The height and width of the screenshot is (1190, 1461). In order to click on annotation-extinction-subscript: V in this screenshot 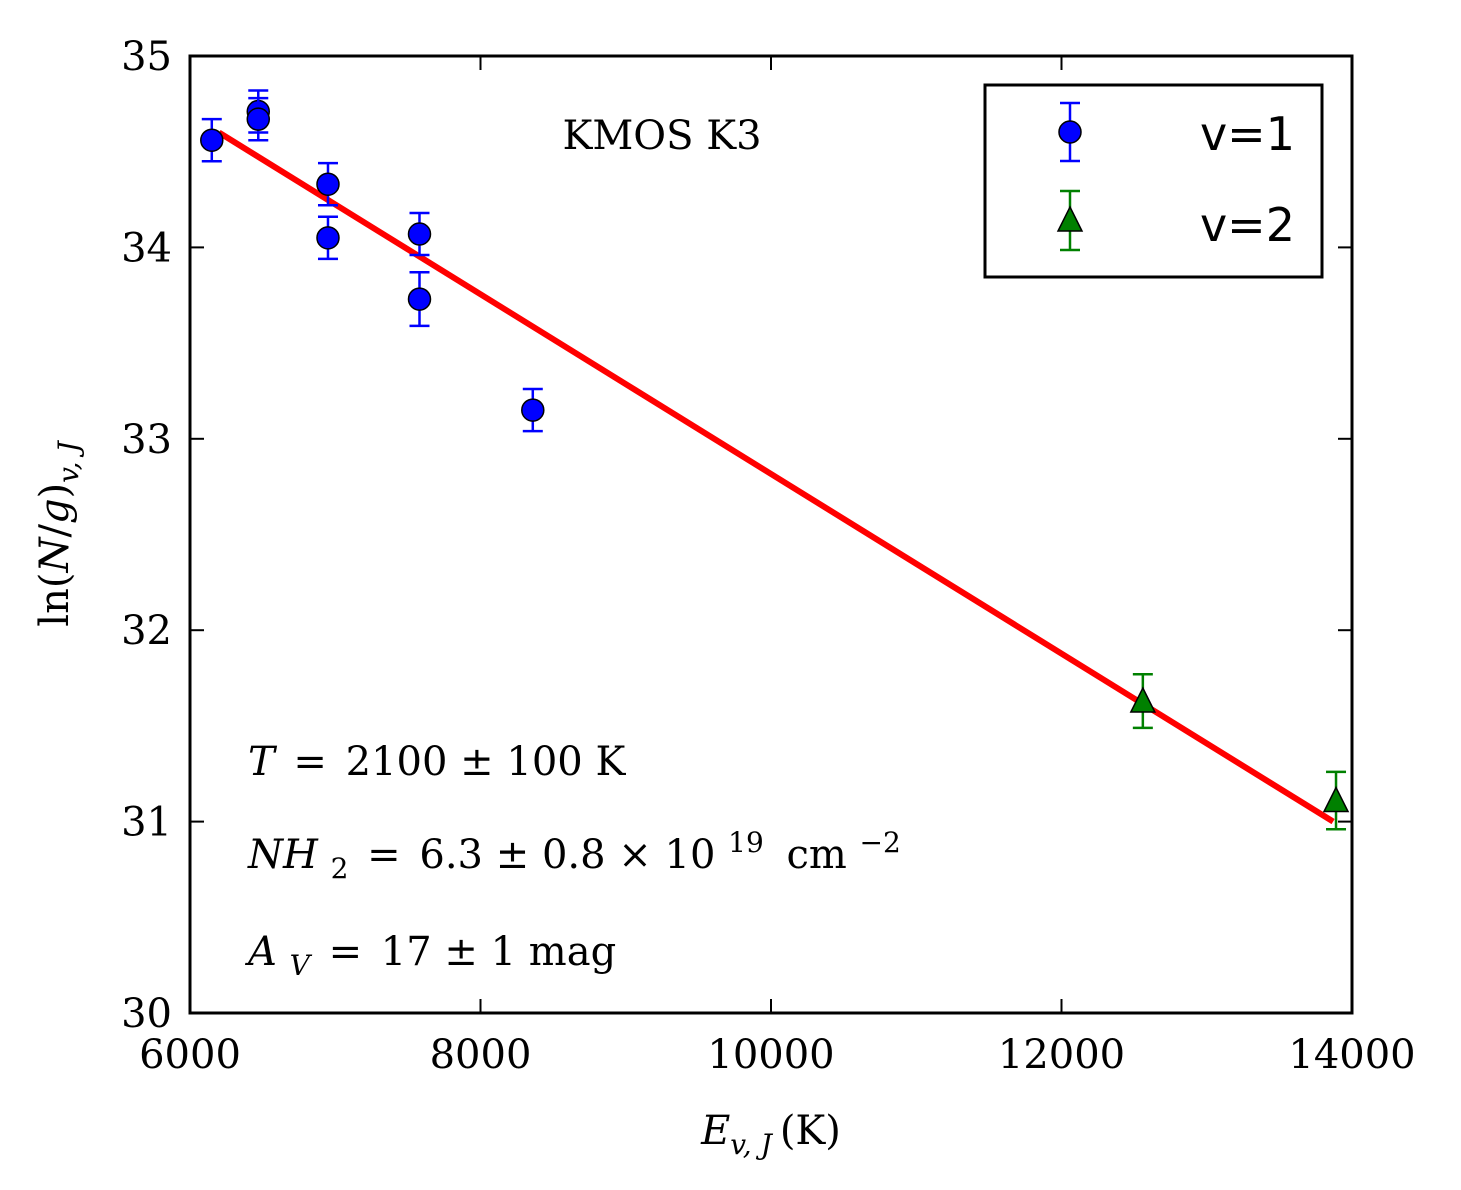, I will do `click(301, 965)`.